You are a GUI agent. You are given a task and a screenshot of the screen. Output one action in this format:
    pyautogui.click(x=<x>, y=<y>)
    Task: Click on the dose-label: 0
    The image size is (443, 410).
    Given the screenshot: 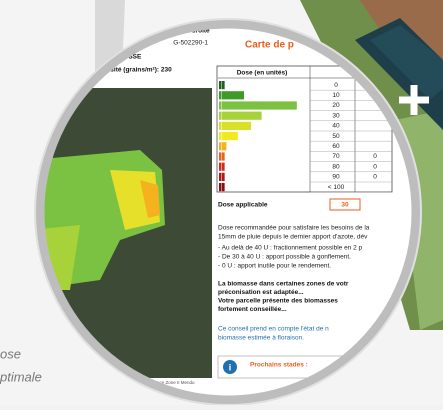 What is the action you would take?
    pyautogui.click(x=336, y=85)
    